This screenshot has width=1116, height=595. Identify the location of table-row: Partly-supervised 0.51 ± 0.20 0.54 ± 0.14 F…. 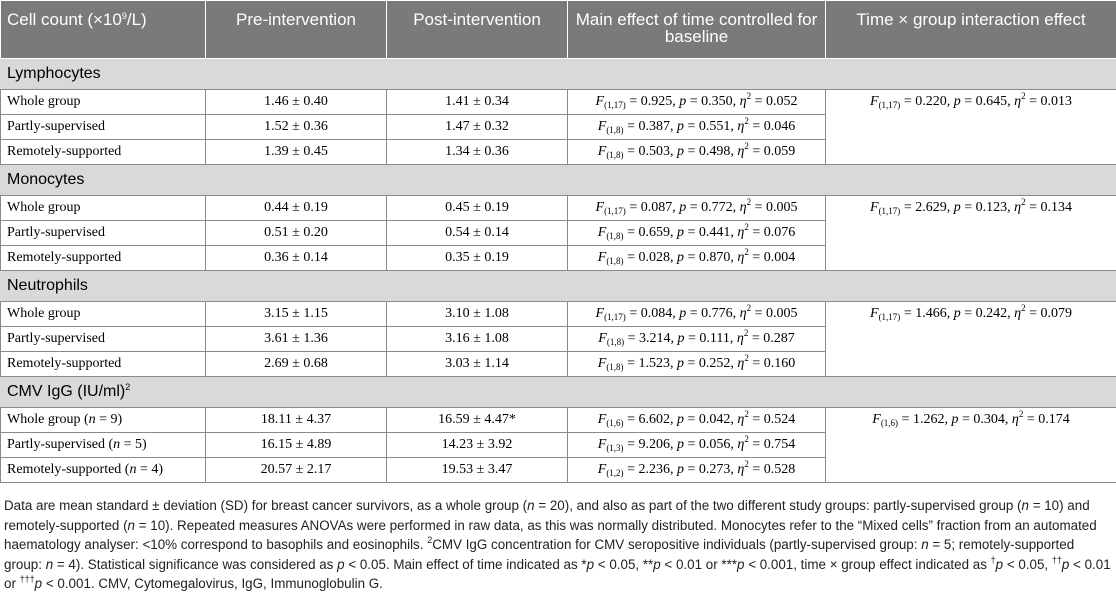
(558, 233).